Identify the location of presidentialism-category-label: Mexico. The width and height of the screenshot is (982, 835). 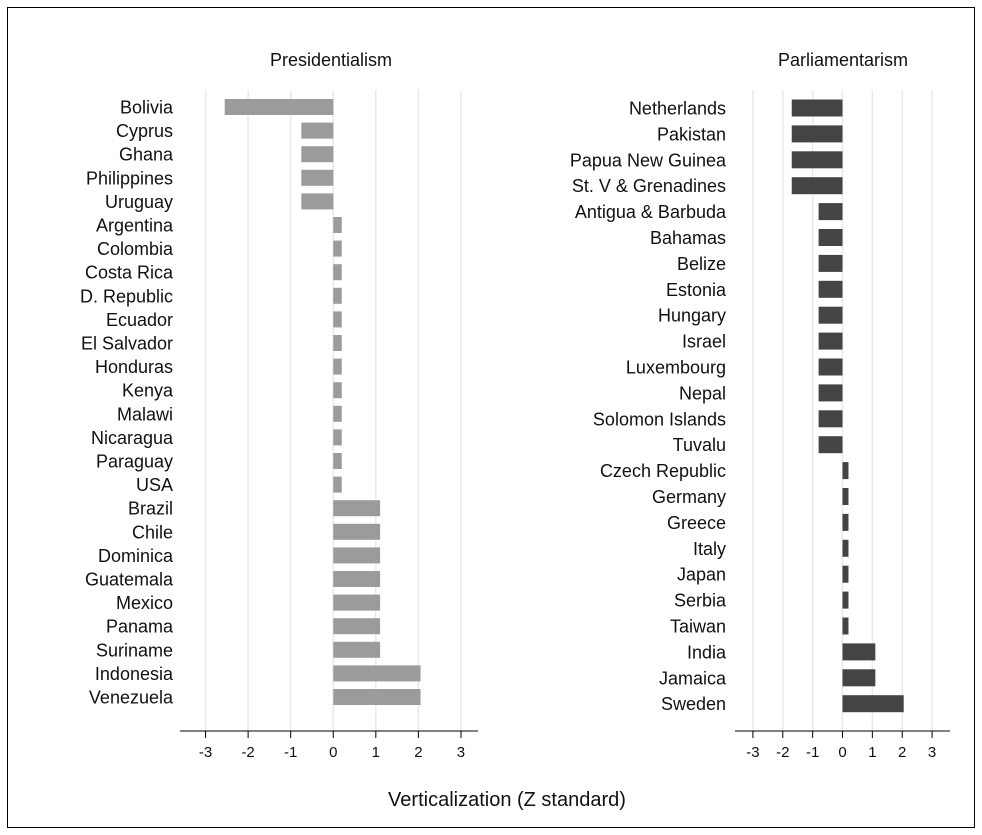
(144, 603).